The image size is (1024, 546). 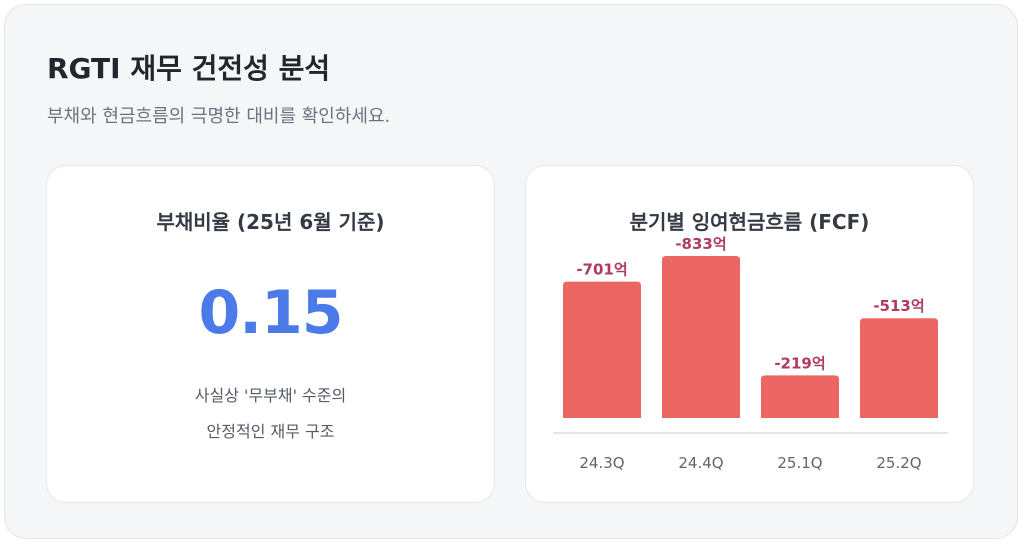 I want to click on fcf-chart-title: 분기별 잉여현금흐름 (FCF), so click(x=749, y=222).